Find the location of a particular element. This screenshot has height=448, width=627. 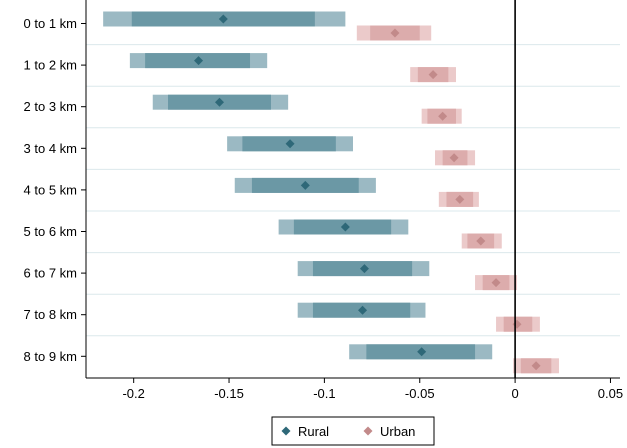

y-tick-label: 4 to 5 km is located at coordinates (50, 189).